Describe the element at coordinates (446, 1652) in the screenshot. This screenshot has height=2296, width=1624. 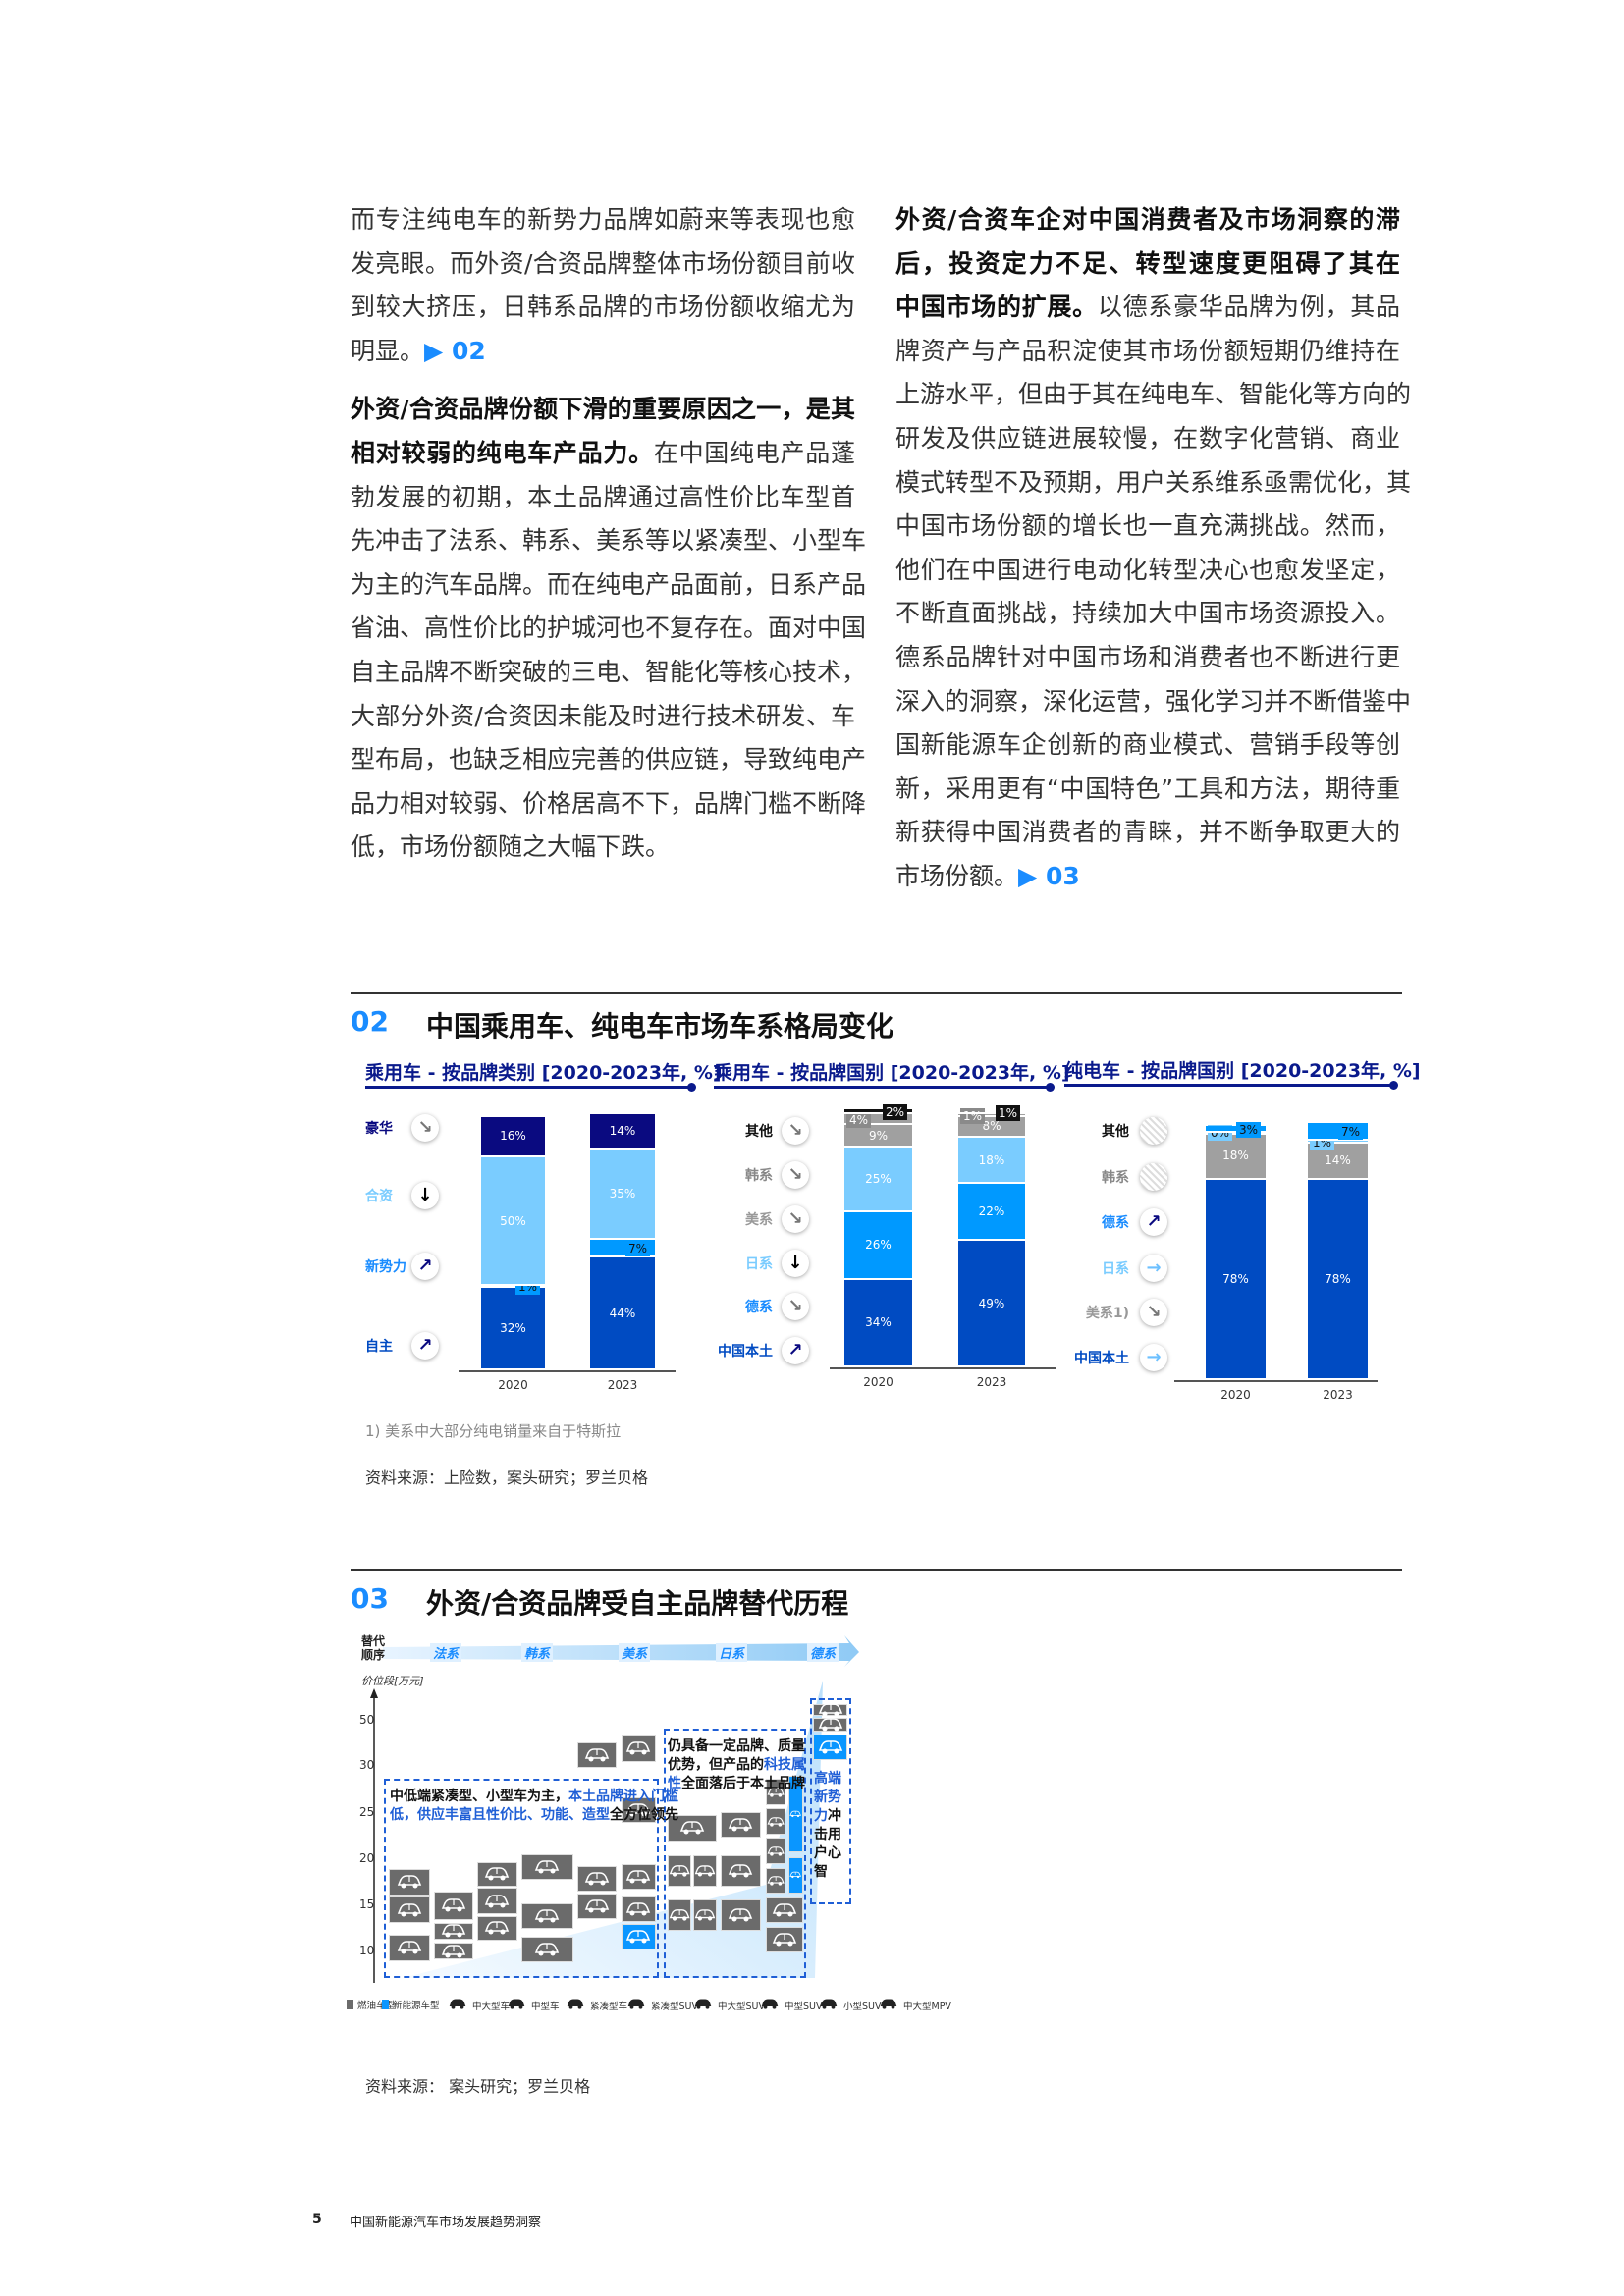
I see `order-label-法系: 法系` at that location.